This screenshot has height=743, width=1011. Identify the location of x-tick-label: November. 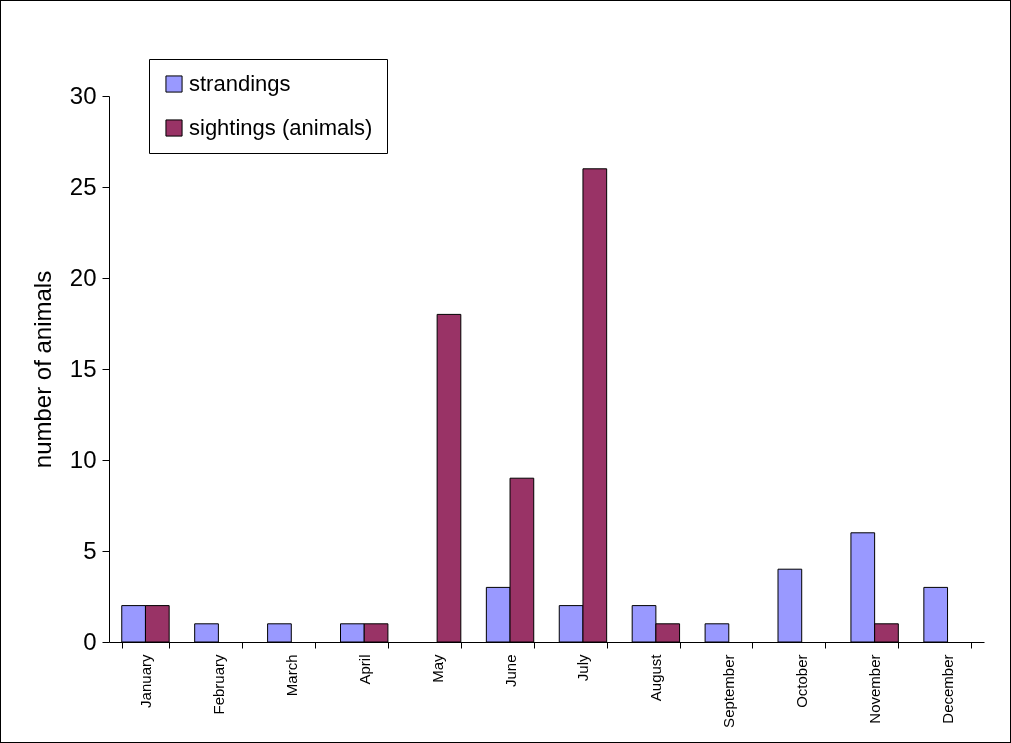
(875, 689).